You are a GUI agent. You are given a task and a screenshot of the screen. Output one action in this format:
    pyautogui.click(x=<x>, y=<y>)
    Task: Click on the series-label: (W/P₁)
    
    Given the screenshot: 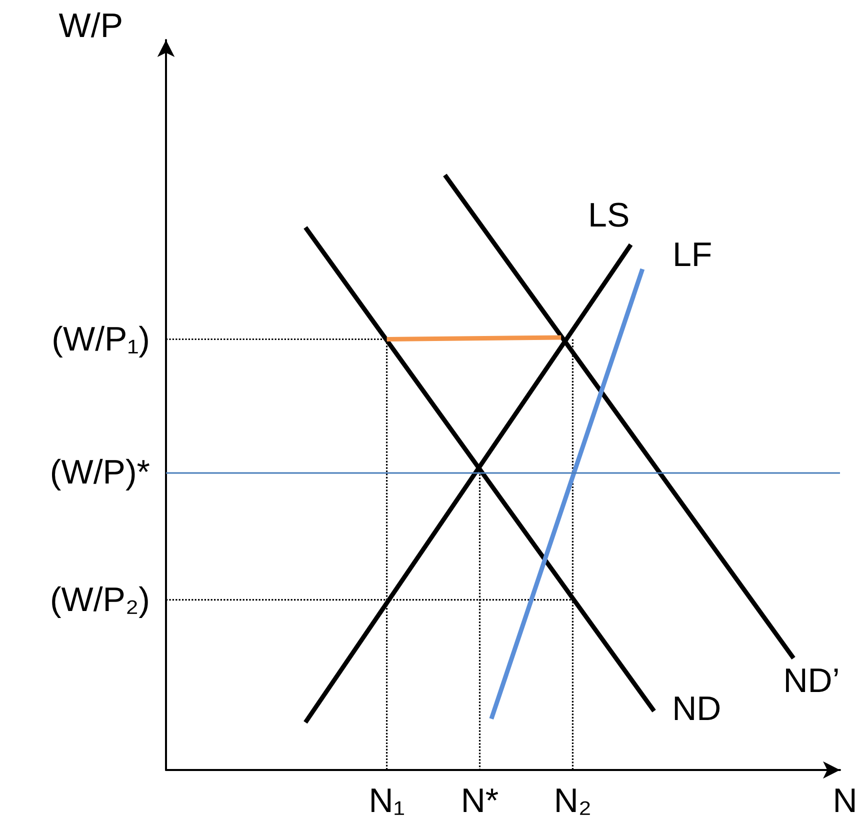 What is the action you would take?
    pyautogui.click(x=101, y=339)
    